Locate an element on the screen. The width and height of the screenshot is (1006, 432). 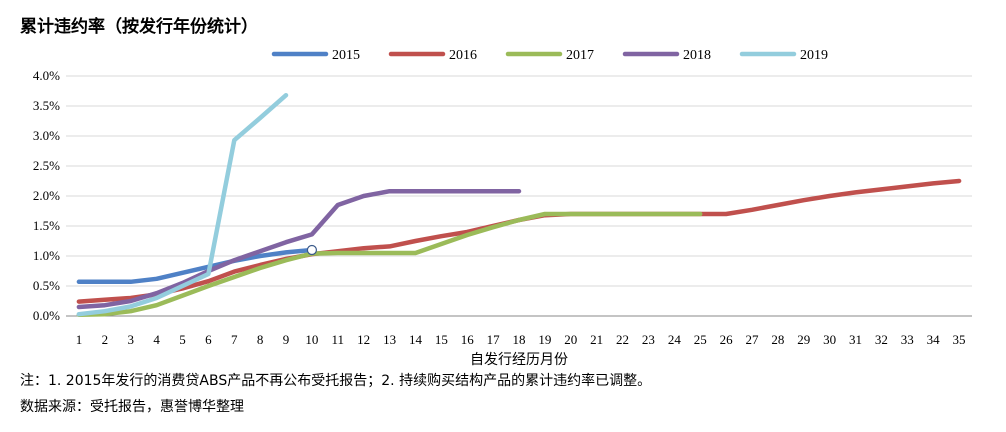
x-tick-label: 6 is located at coordinates (208, 339).